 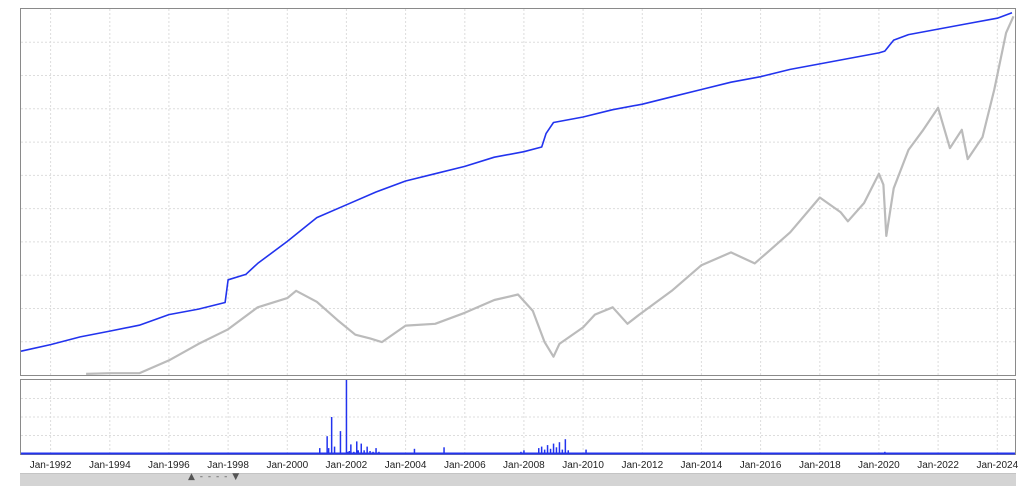 What do you see at coordinates (228, 465) in the screenshot?
I see `x-tick-label: Jan-1998` at bounding box center [228, 465].